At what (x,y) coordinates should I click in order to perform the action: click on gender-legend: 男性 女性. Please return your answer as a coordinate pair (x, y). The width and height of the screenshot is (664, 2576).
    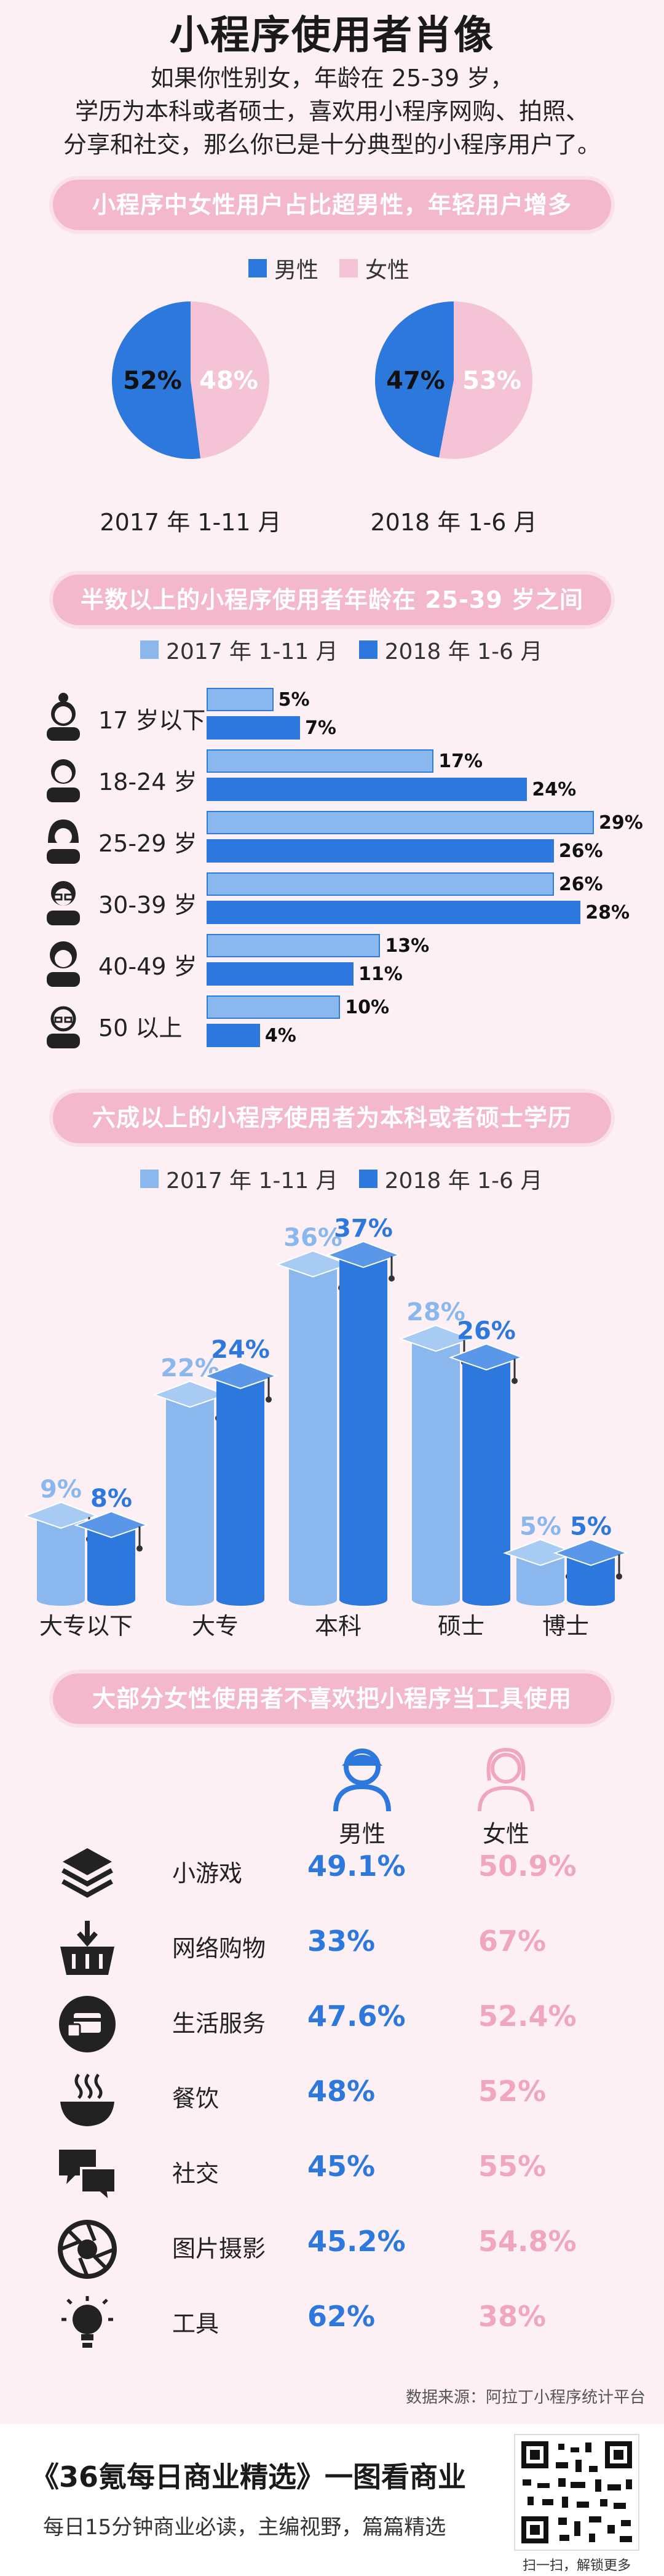
    Looking at the image, I should click on (339, 268).